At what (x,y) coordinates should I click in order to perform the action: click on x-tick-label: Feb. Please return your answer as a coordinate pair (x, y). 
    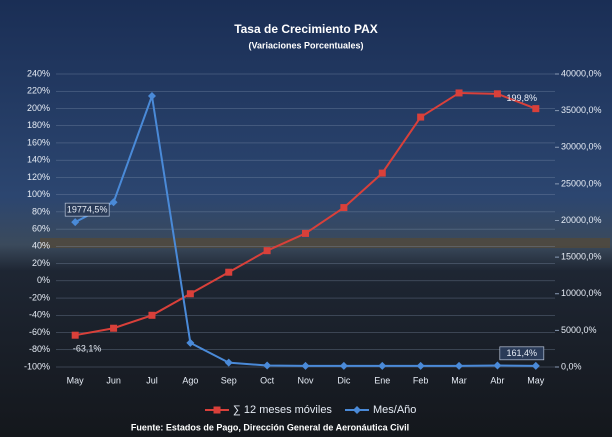
    Looking at the image, I should click on (421, 380).